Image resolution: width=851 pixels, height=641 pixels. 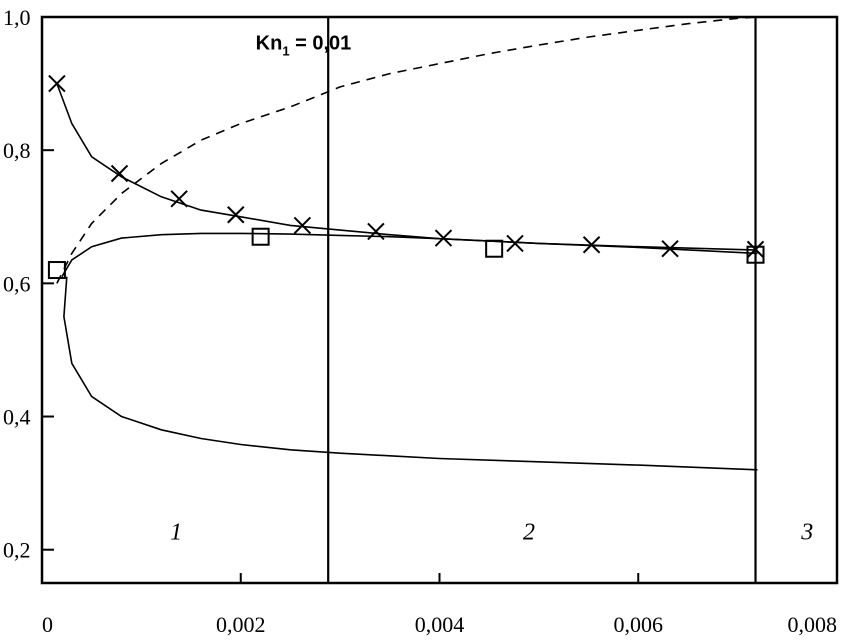 What do you see at coordinates (17, 17) in the screenshot?
I see `y-tick-label: 1,0` at bounding box center [17, 17].